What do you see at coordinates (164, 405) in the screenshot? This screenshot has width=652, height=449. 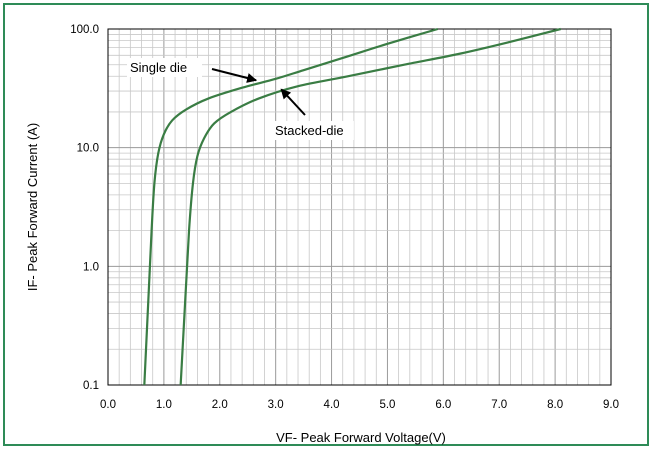 I see `x-tick-label: 1.0` at bounding box center [164, 405].